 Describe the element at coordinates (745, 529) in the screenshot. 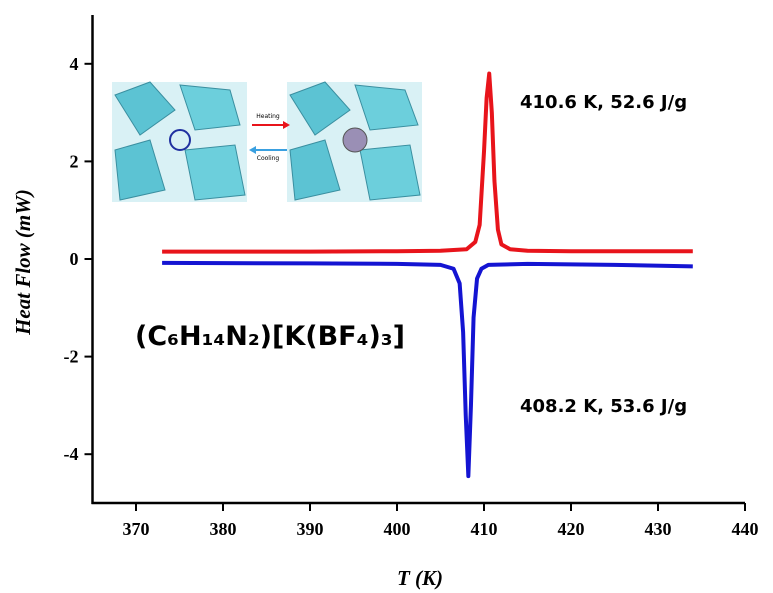

I see `x-tick-label: 440` at that location.